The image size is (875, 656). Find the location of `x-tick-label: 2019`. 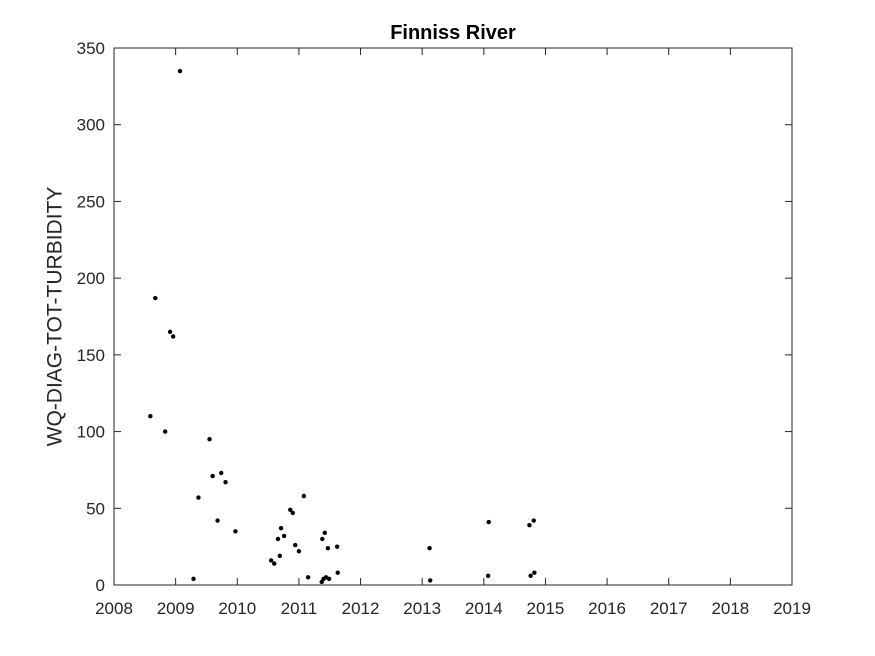

x-tick-label: 2019 is located at coordinates (792, 608).